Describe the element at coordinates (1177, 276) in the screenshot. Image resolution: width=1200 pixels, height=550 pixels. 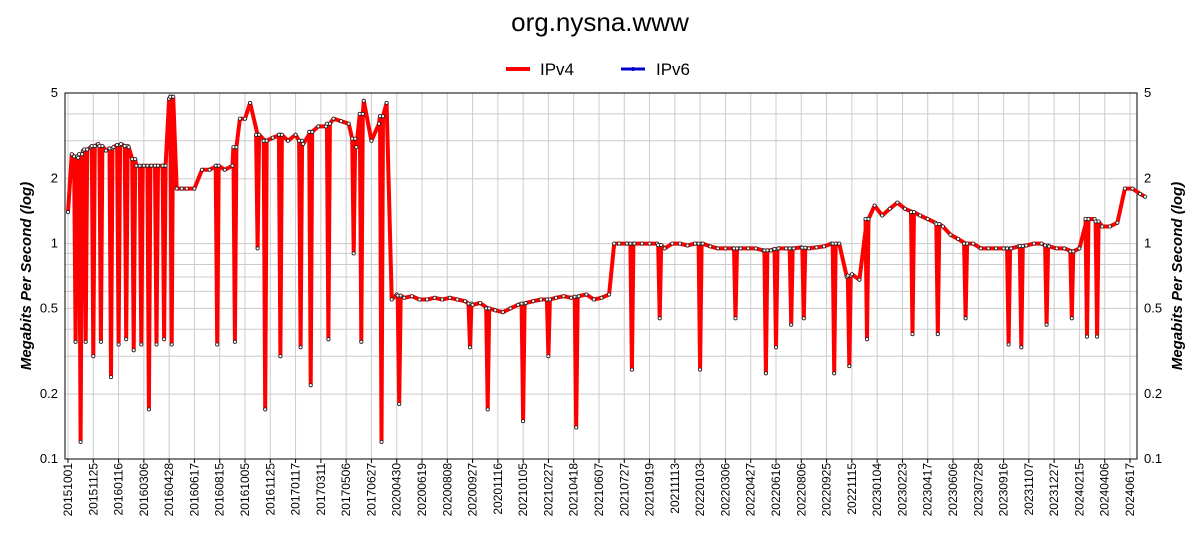
I see `y-axis-label-right: Megabits Per Second (log)` at that location.